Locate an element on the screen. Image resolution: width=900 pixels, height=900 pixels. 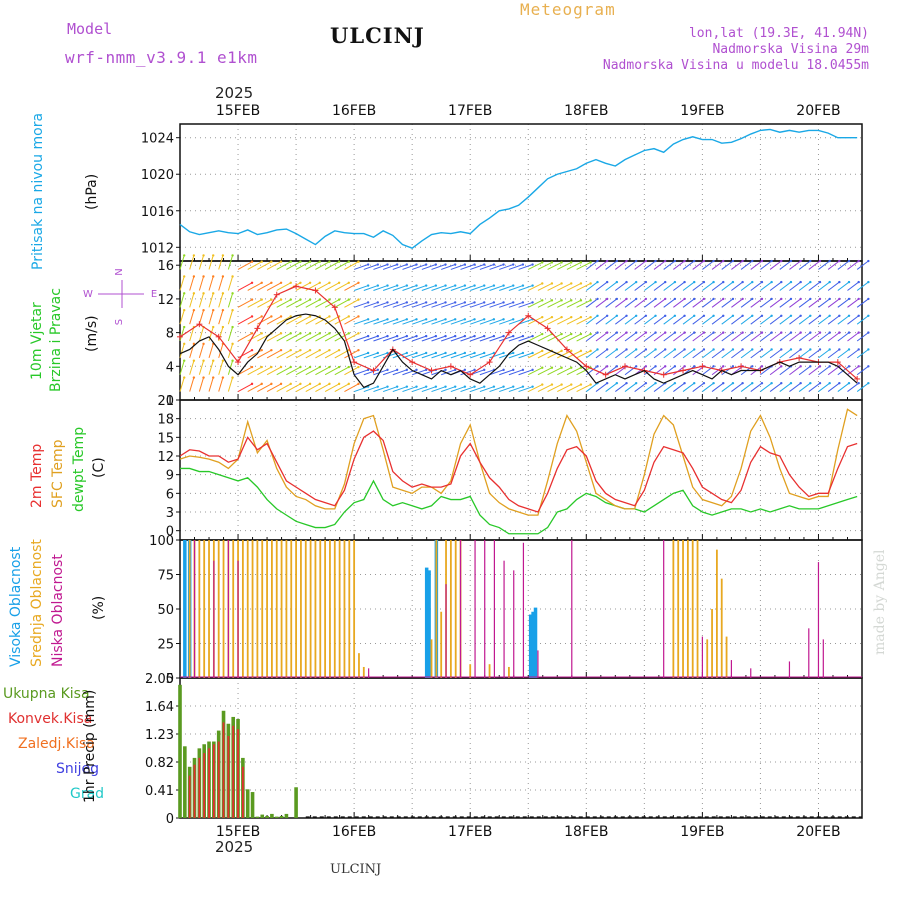
cloud-ytick-label: 0 is located at coordinates (170, 679).